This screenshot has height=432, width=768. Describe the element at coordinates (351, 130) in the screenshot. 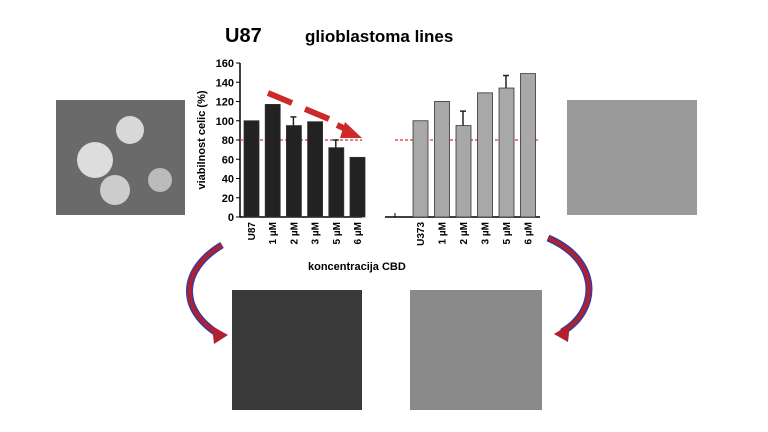

I see `trend-arrow-head` at that location.